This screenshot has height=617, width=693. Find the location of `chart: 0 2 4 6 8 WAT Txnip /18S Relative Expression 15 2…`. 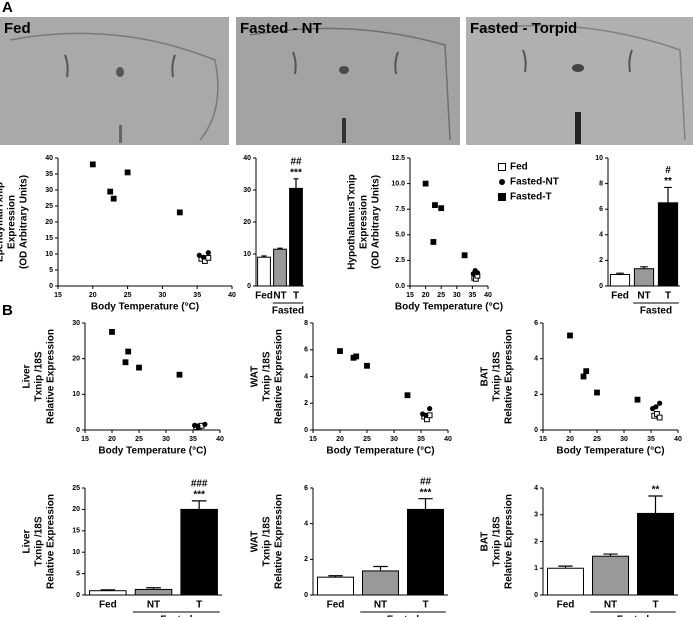

chart: 0 2 4 6 8 WAT Txnip /18S Relative Expression 15 2… is located at coordinates (351, 388).